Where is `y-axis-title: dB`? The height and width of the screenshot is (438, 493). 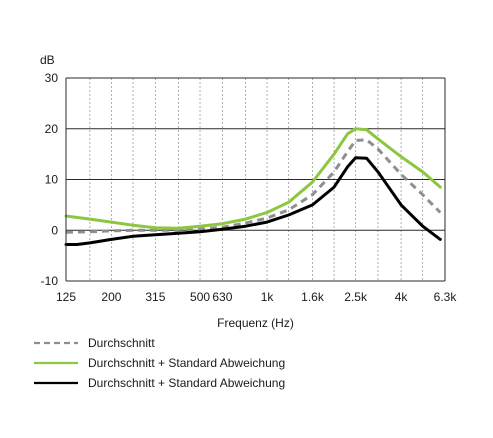
y-axis-title: dB is located at coordinates (47, 60).